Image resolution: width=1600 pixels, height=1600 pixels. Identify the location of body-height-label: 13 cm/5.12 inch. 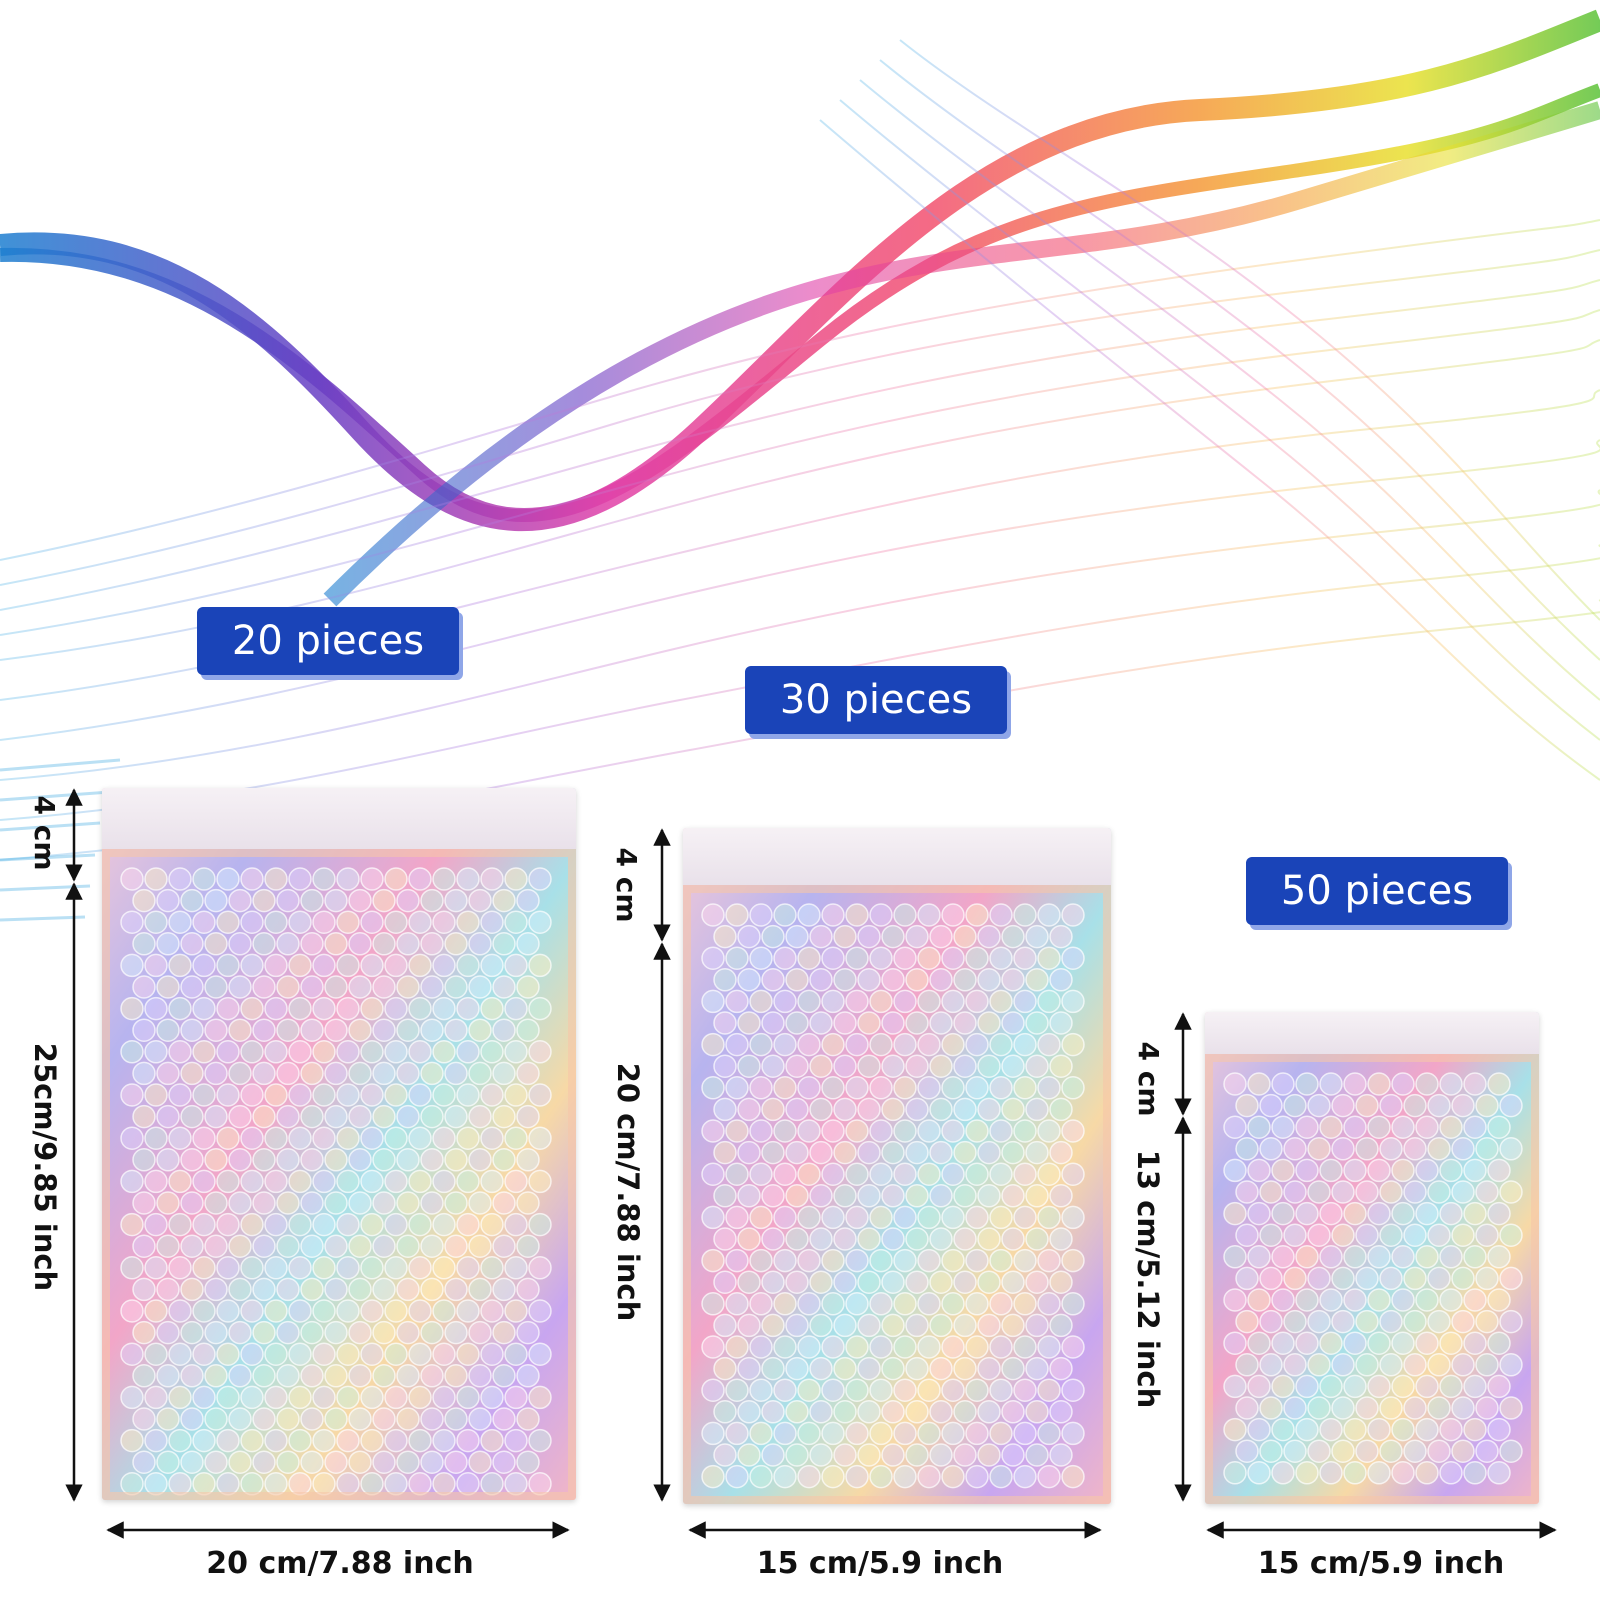
(1148, 1279).